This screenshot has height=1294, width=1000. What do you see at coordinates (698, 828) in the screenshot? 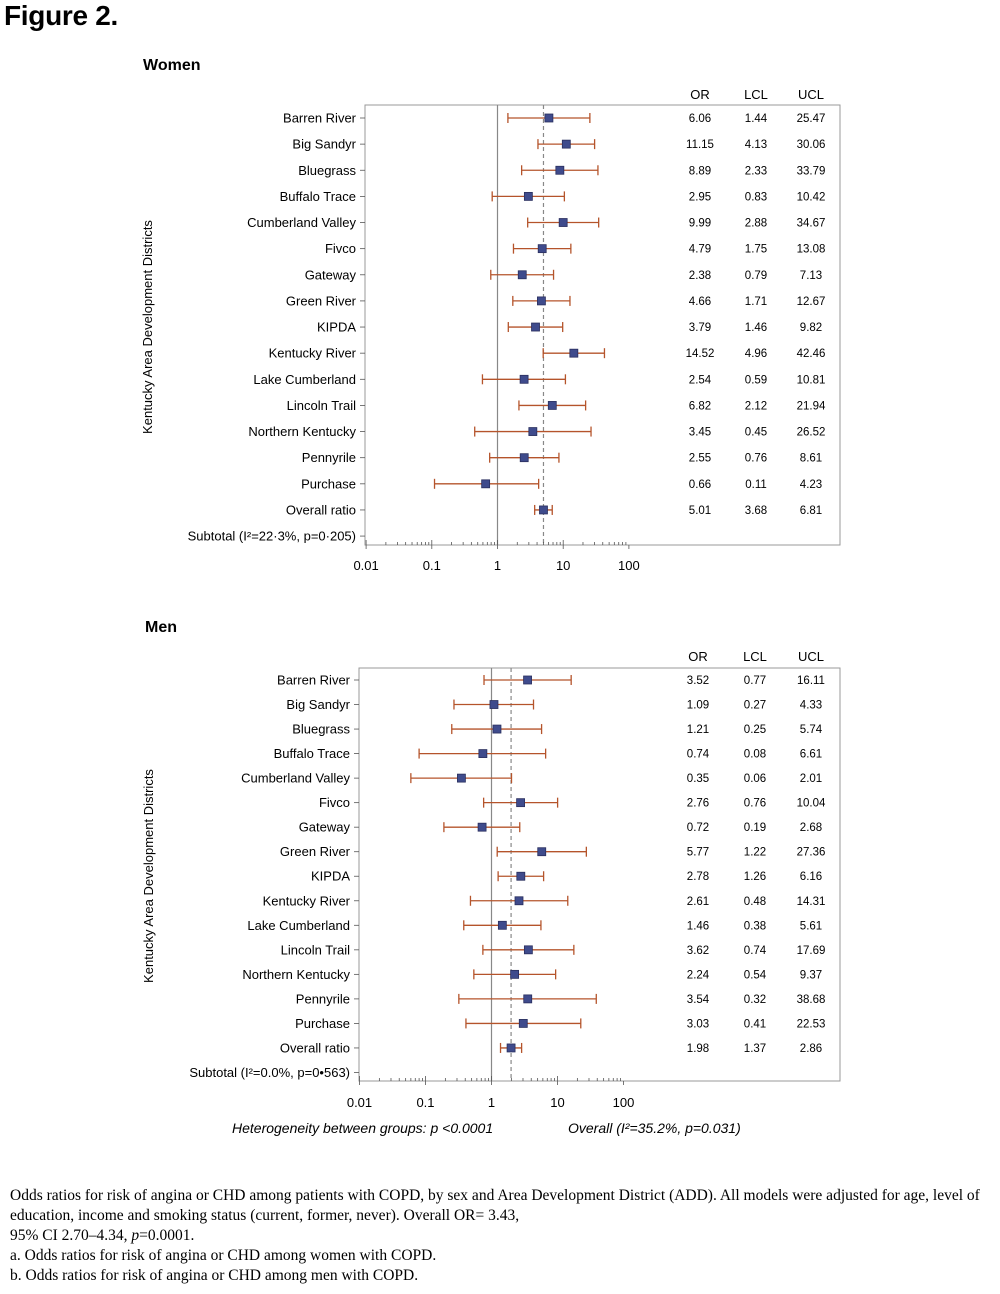
I see `or-value: 0.72` at bounding box center [698, 828].